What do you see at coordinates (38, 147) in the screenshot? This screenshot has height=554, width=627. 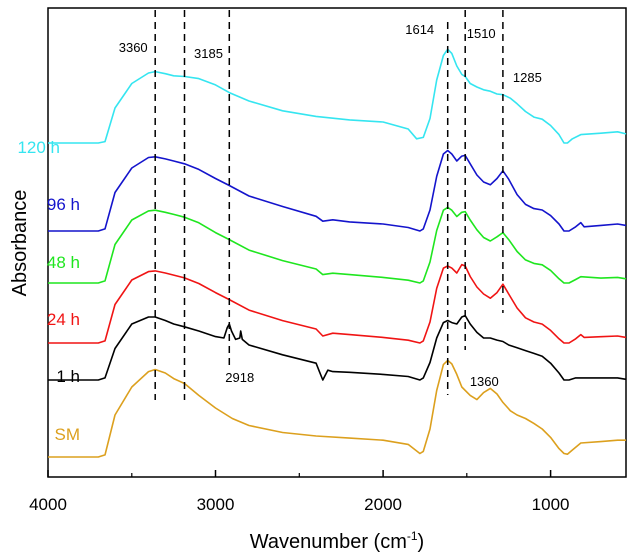 I see `series-label-120-h: 120 h` at bounding box center [38, 147].